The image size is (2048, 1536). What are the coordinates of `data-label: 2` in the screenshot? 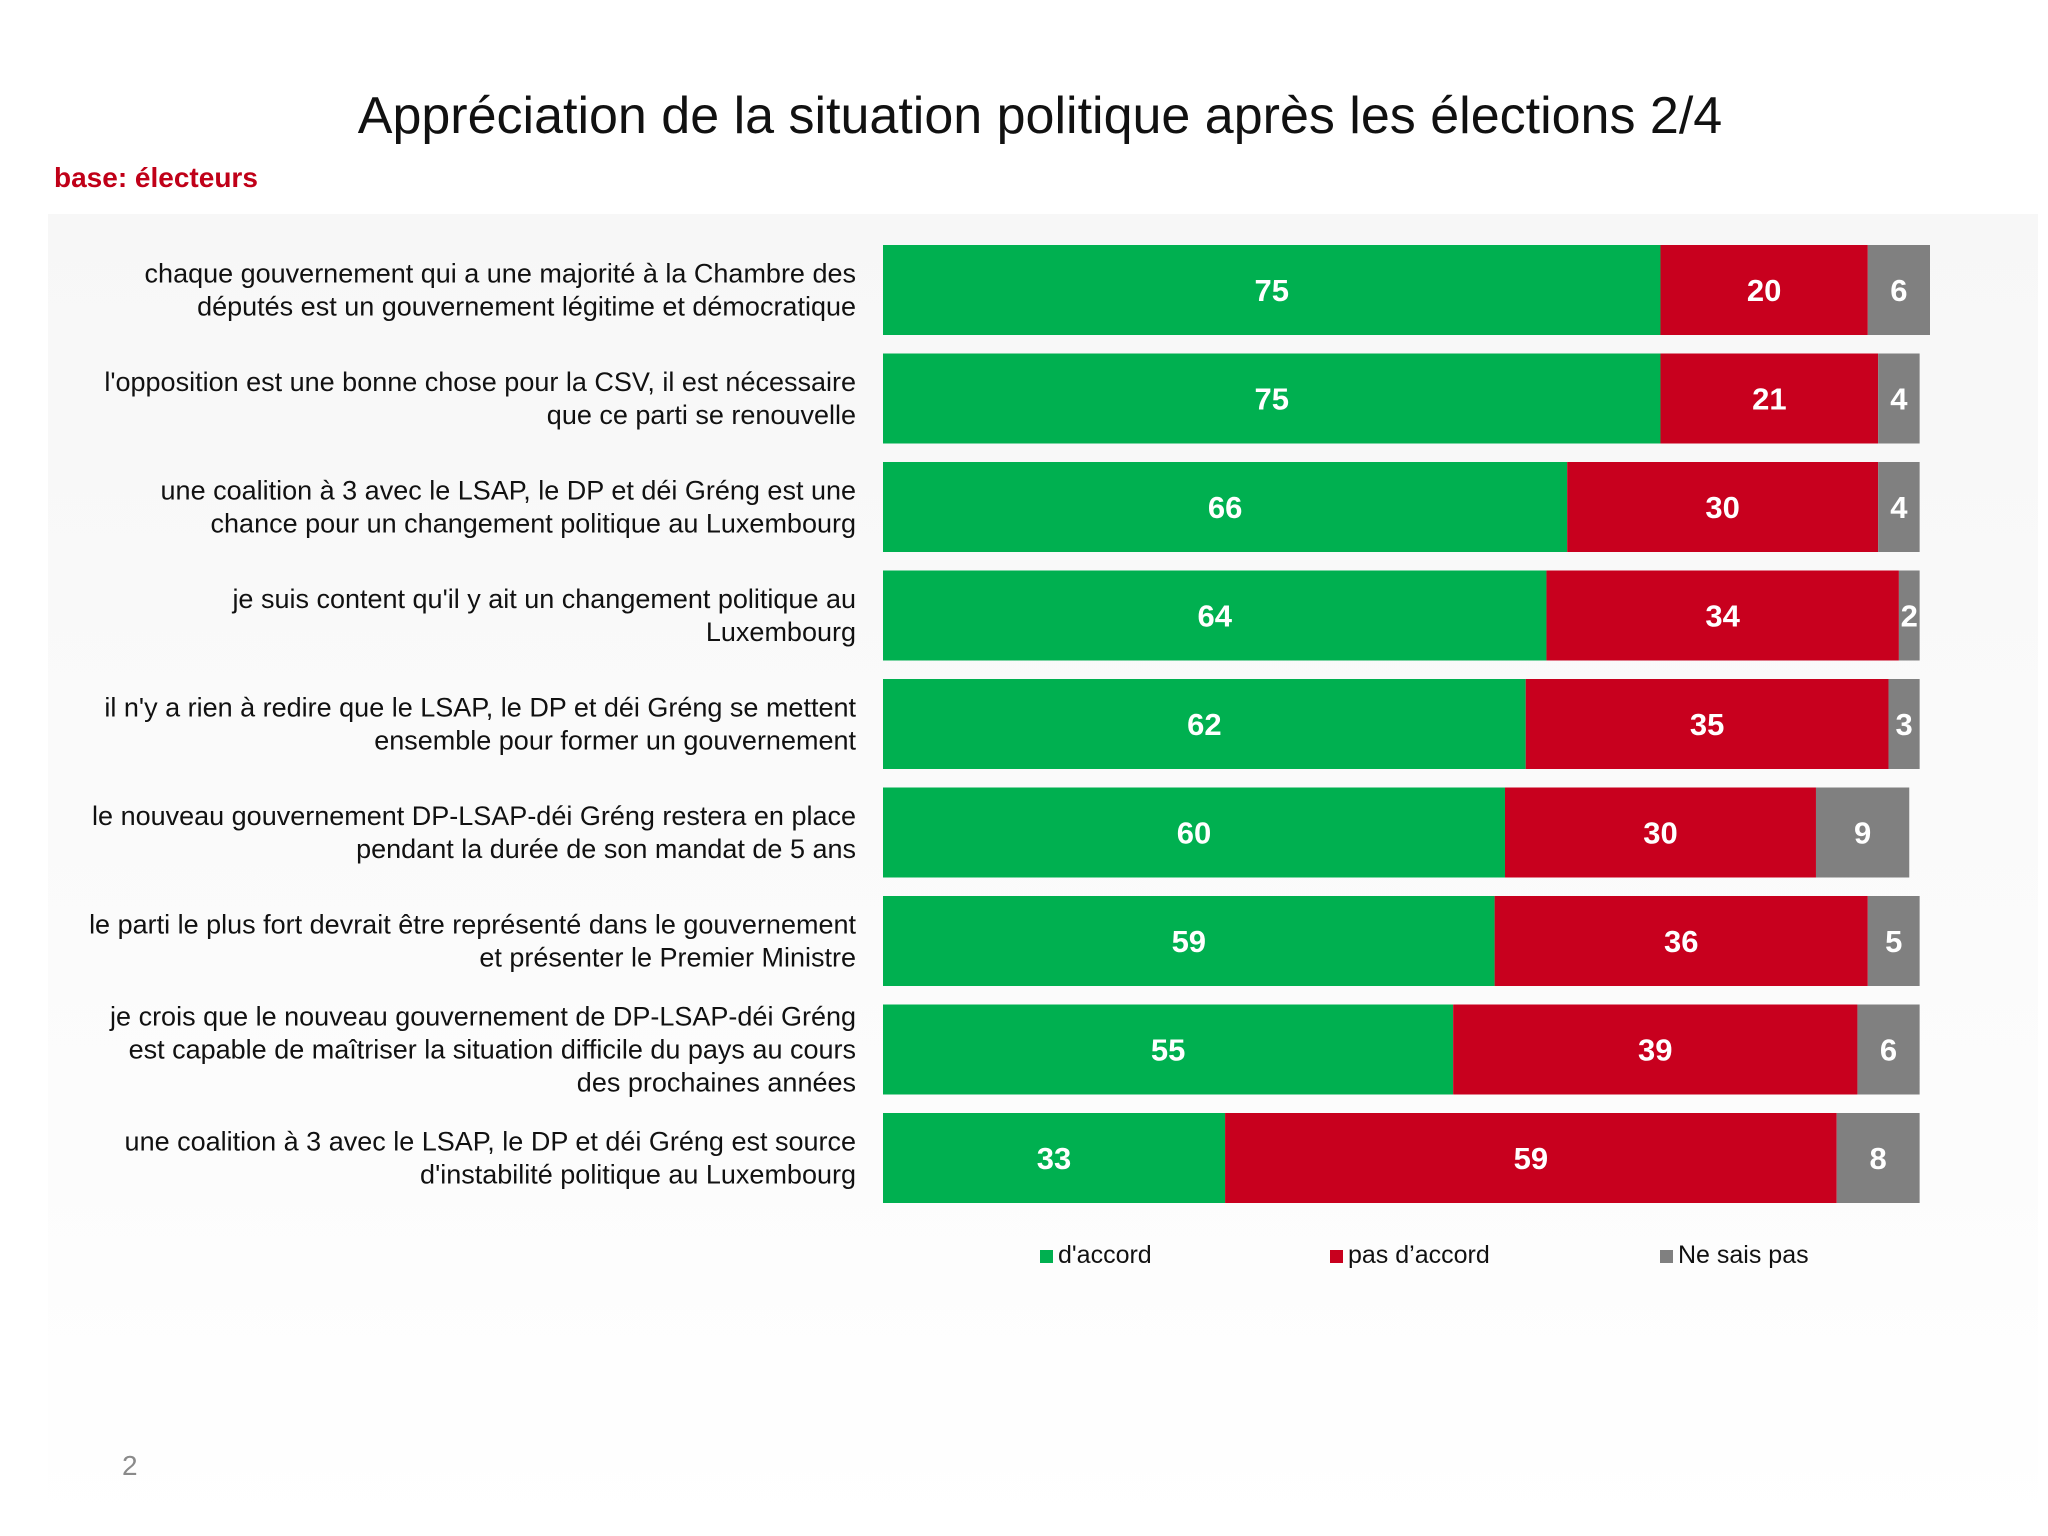 It's located at (1909, 616).